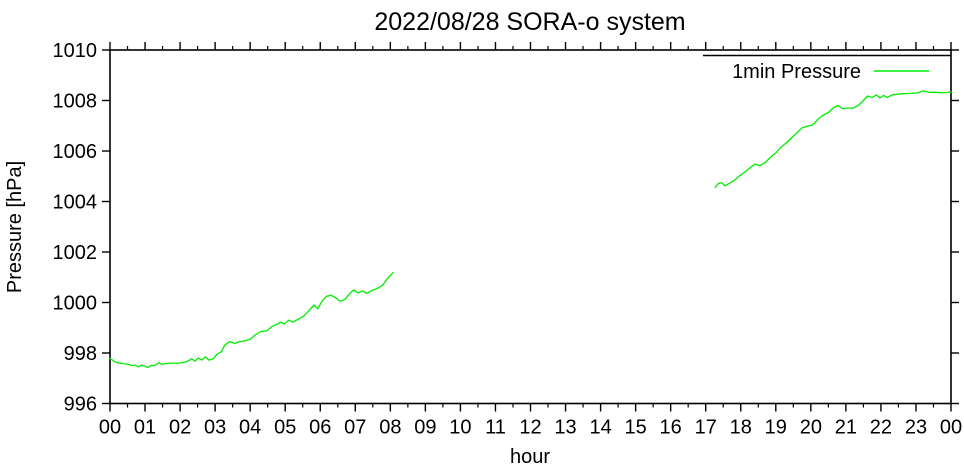 Image resolution: width=964 pixels, height=471 pixels. Describe the element at coordinates (75, 152) in the screenshot. I see `y-tick-label: 1006` at that location.